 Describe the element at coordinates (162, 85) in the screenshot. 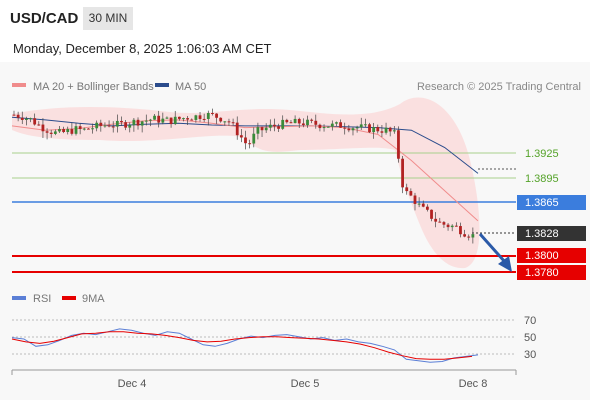

I see `ma50-legend-swatch` at that location.